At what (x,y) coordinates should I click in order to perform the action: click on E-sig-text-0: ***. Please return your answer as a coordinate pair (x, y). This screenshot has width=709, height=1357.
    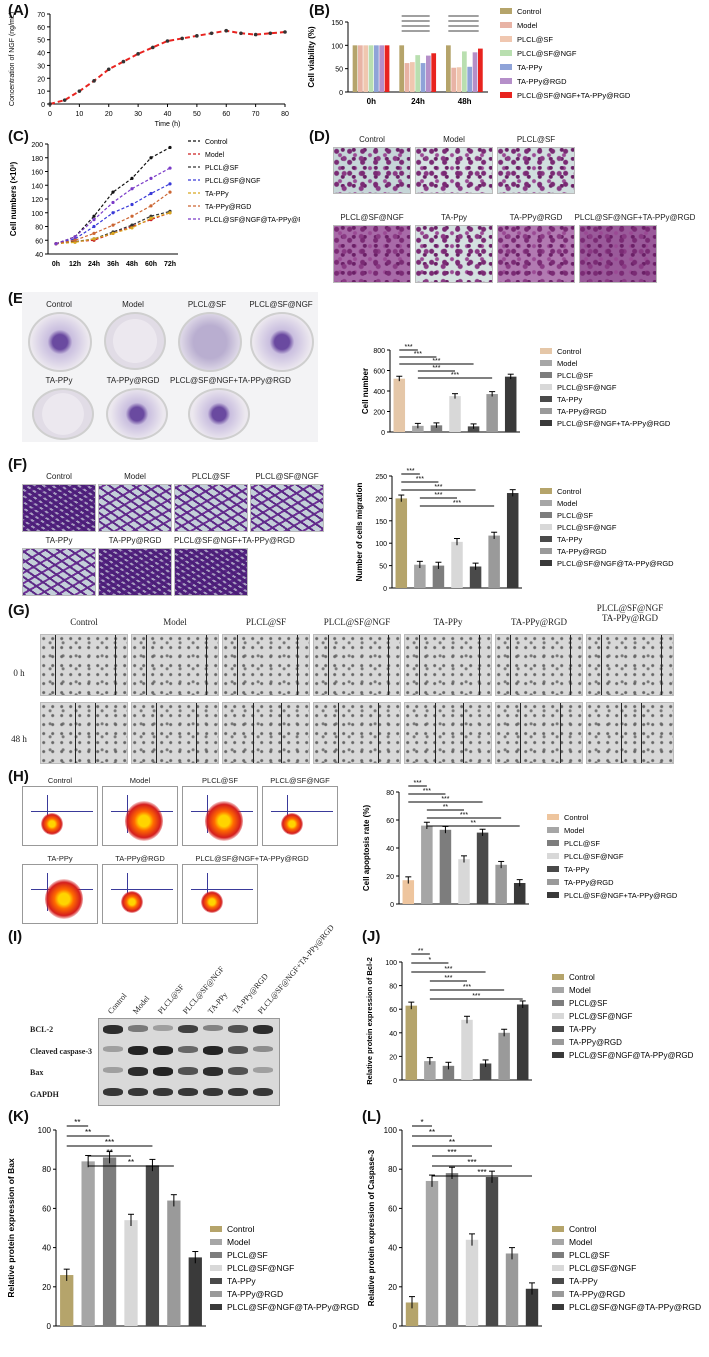
    Looking at the image, I should click on (408, 347).